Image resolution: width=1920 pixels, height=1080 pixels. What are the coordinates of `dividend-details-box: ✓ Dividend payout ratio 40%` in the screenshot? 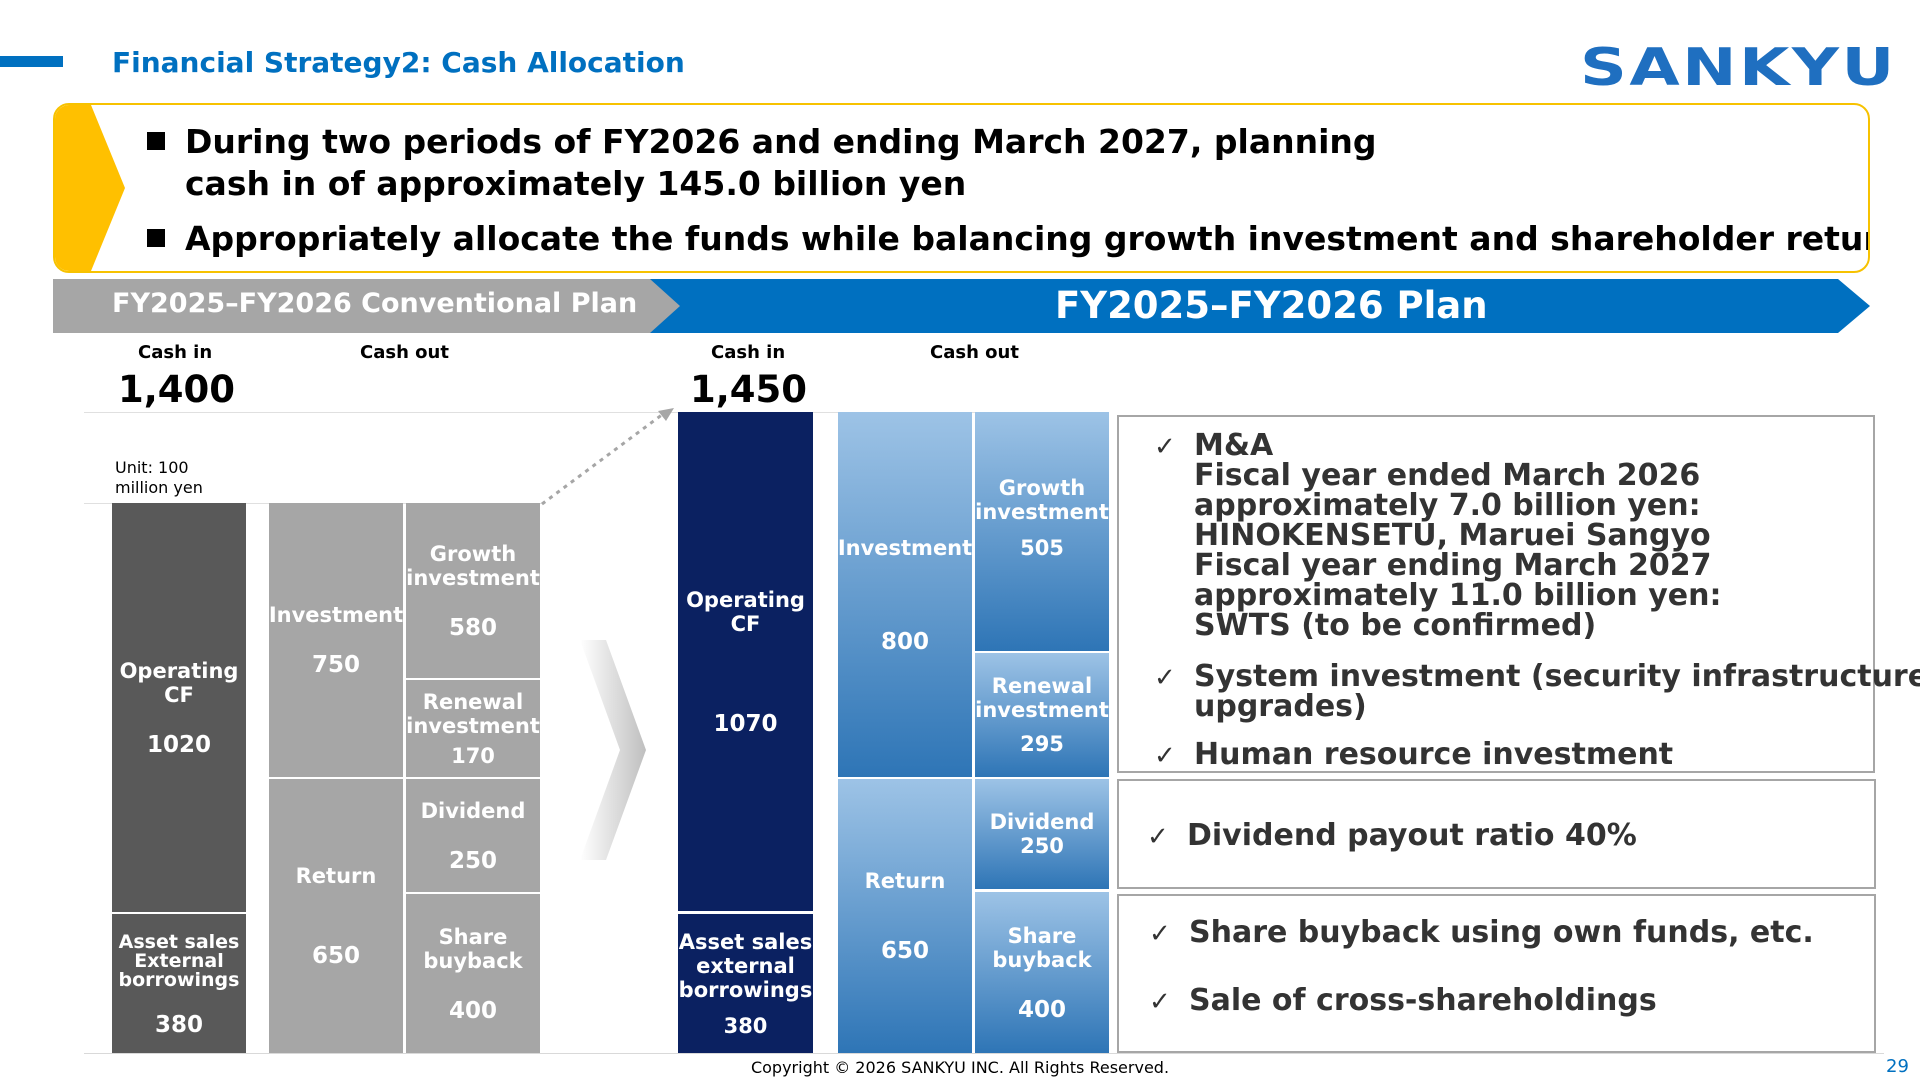 It's located at (1496, 834).